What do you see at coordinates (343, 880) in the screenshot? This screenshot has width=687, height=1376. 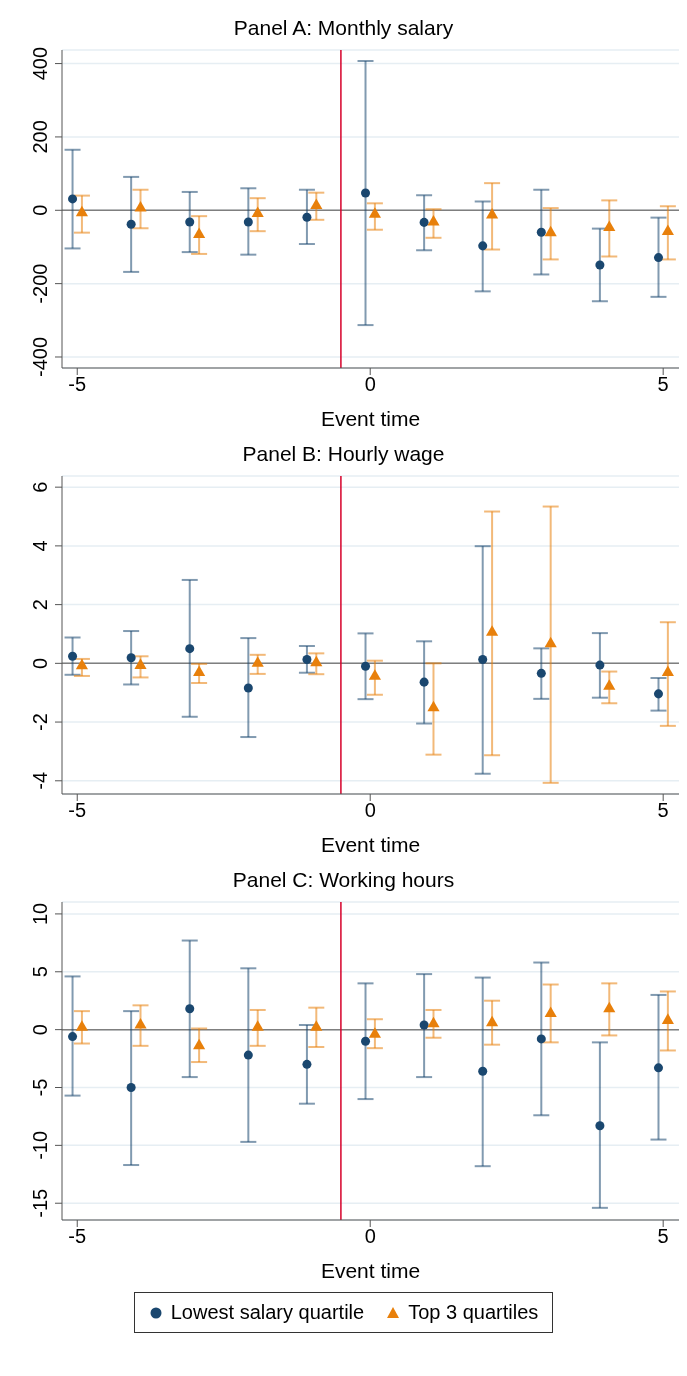 I see `chart-title: Panel C: Working hours` at bounding box center [343, 880].